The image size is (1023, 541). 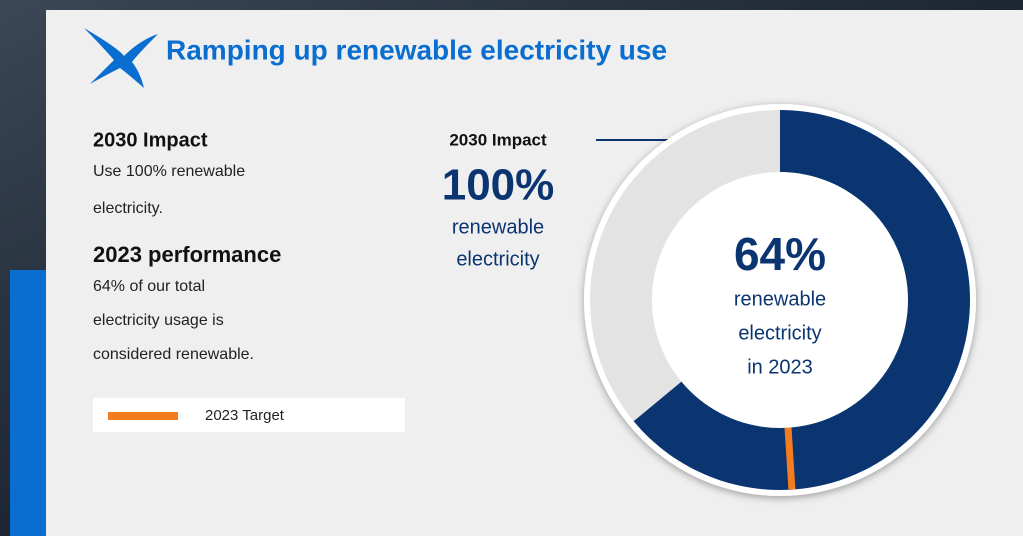 What do you see at coordinates (158, 320) in the screenshot?
I see `performance-text: electricity usage is` at bounding box center [158, 320].